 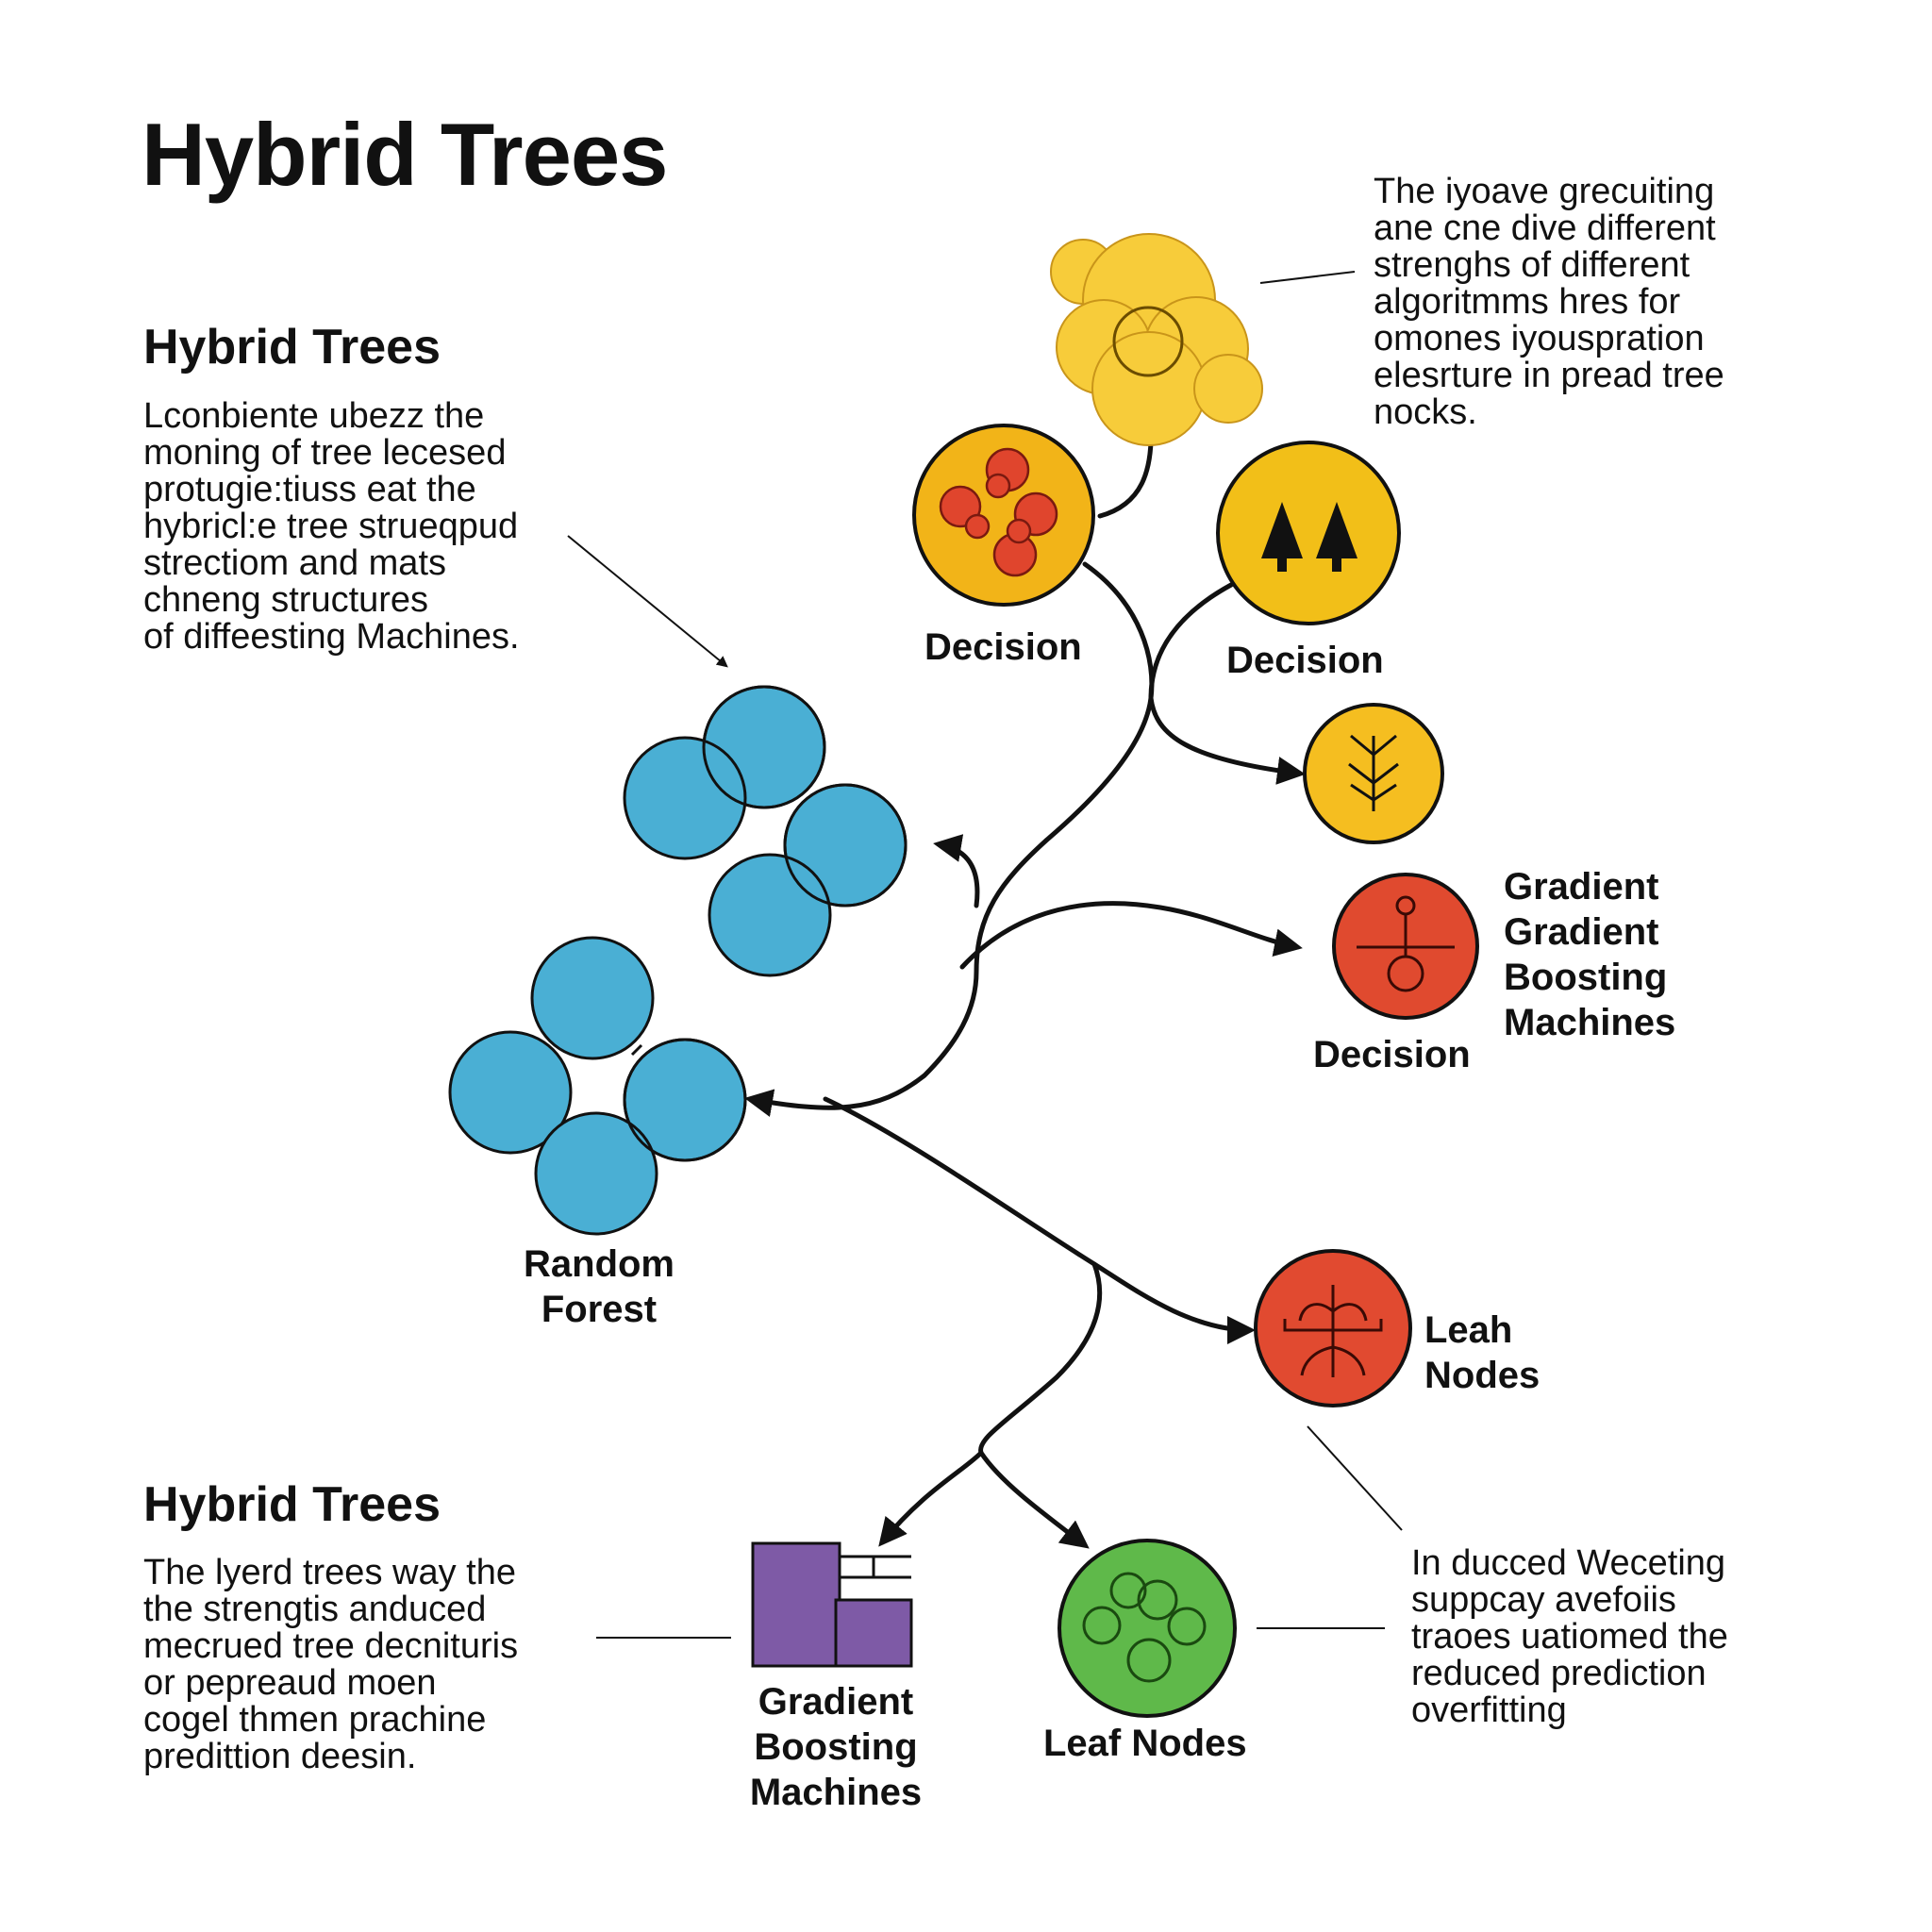 I want to click on page-title: Hybrid Trees, so click(x=405, y=155).